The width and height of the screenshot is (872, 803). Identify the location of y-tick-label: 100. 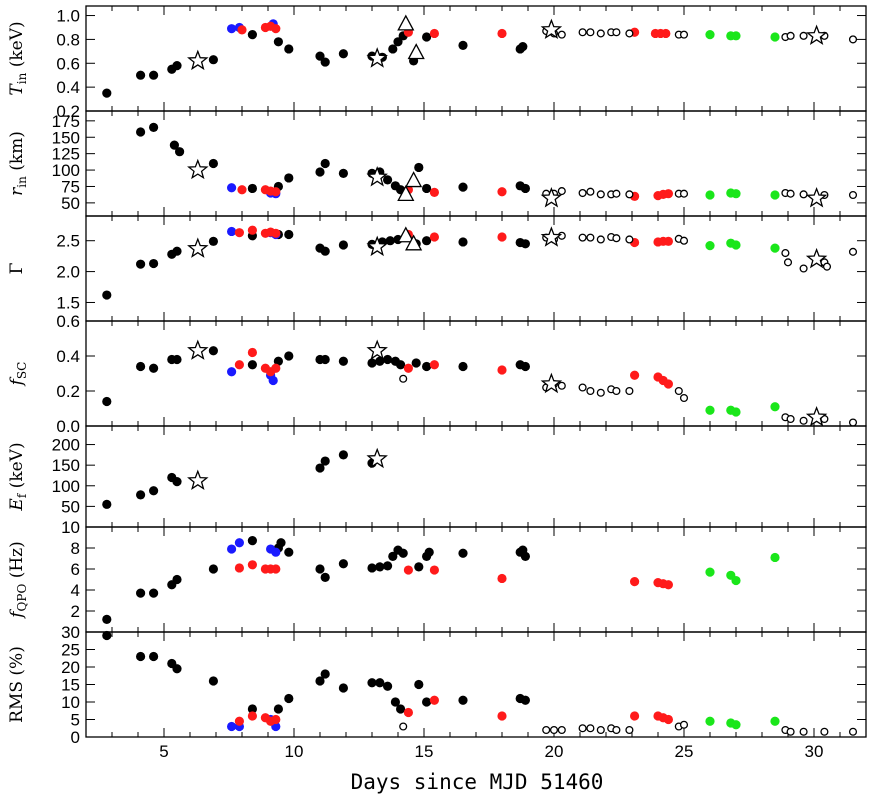
(66, 486).